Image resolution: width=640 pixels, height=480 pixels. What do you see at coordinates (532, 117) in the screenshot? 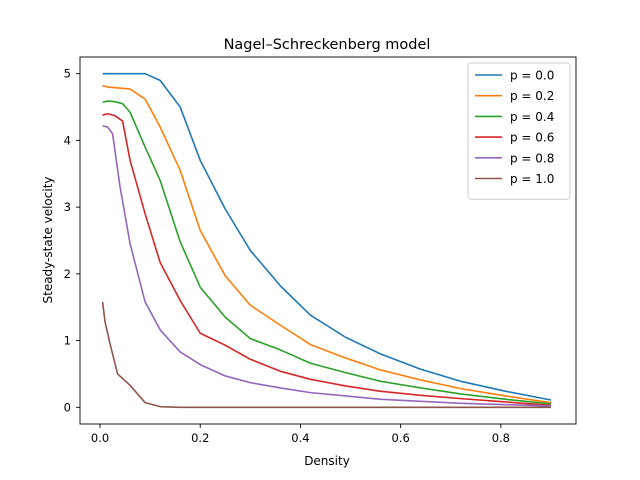
I see `legend-label-2: p = 0.4` at bounding box center [532, 117].